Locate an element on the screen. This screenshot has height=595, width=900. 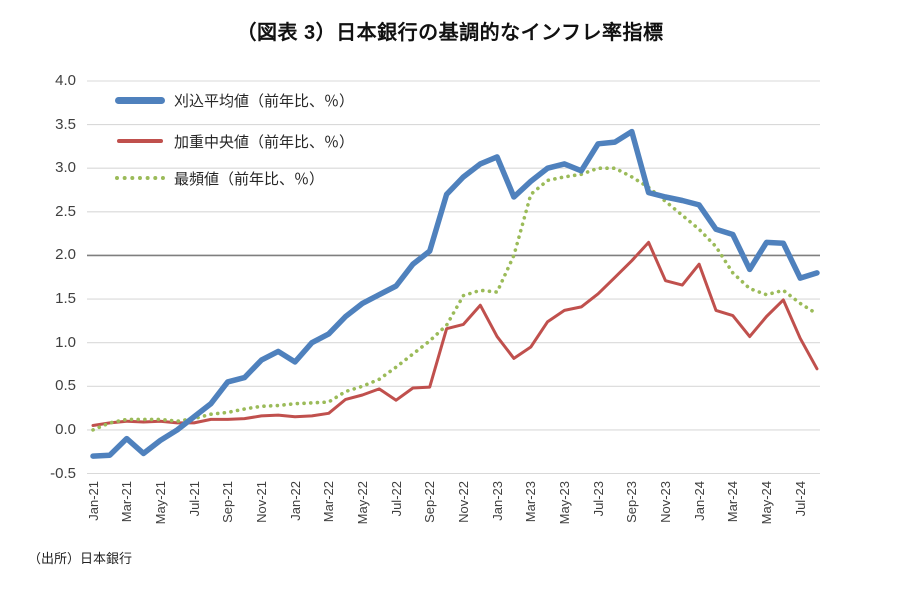
x-tick-label: Jul-23 is located at coordinates (598, 499).